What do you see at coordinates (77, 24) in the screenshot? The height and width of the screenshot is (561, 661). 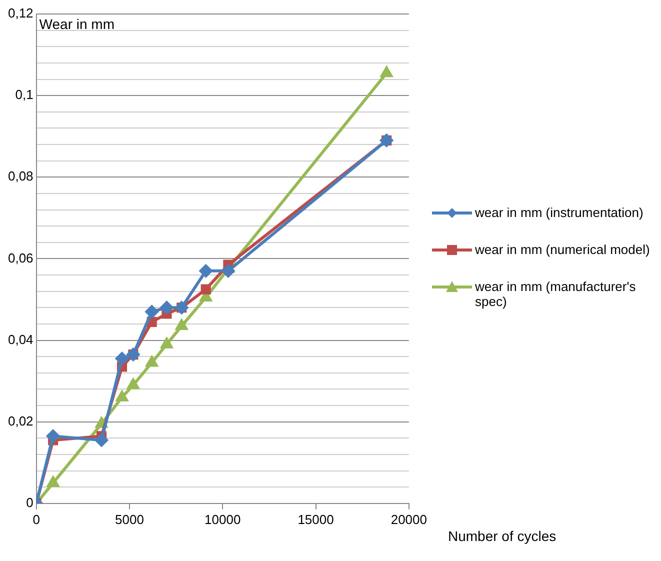 I see `y-axis-title: Wear in mm` at bounding box center [77, 24].